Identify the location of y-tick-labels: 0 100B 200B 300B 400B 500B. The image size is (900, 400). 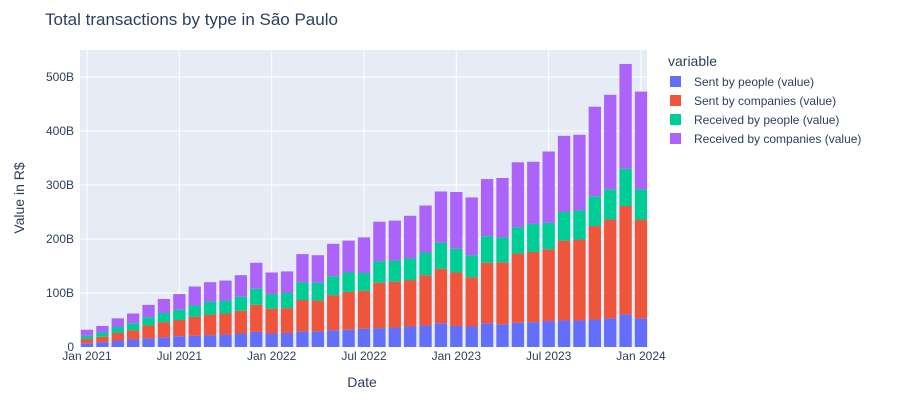
(60, 212).